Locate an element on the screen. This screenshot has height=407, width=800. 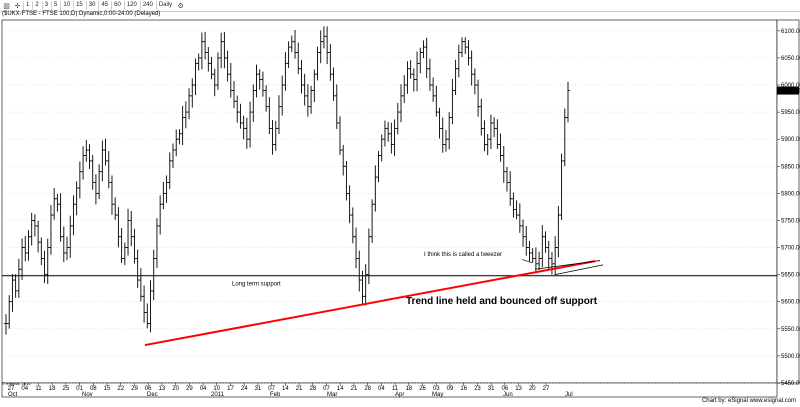
interval-button: 5 is located at coordinates (55, 5).